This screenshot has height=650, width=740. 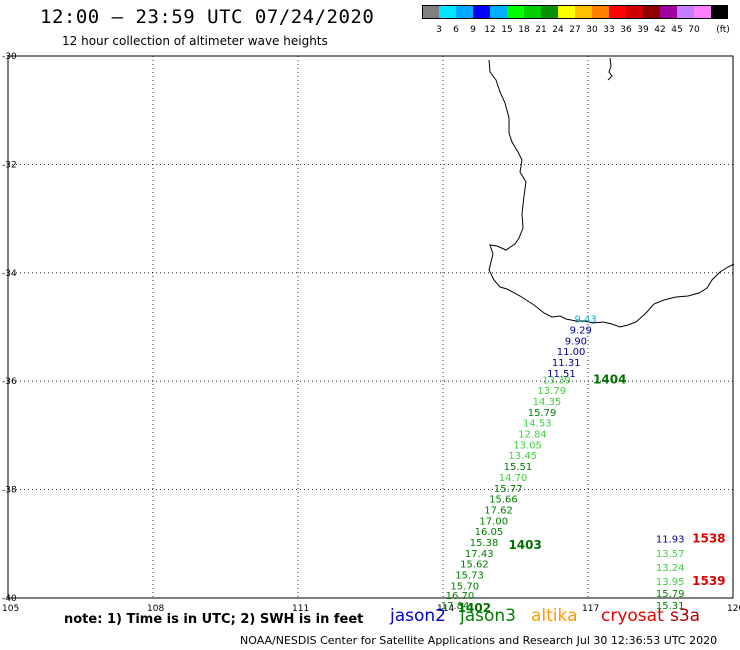 I want to click on wave-height-value: 17.84, so click(x=455, y=606).